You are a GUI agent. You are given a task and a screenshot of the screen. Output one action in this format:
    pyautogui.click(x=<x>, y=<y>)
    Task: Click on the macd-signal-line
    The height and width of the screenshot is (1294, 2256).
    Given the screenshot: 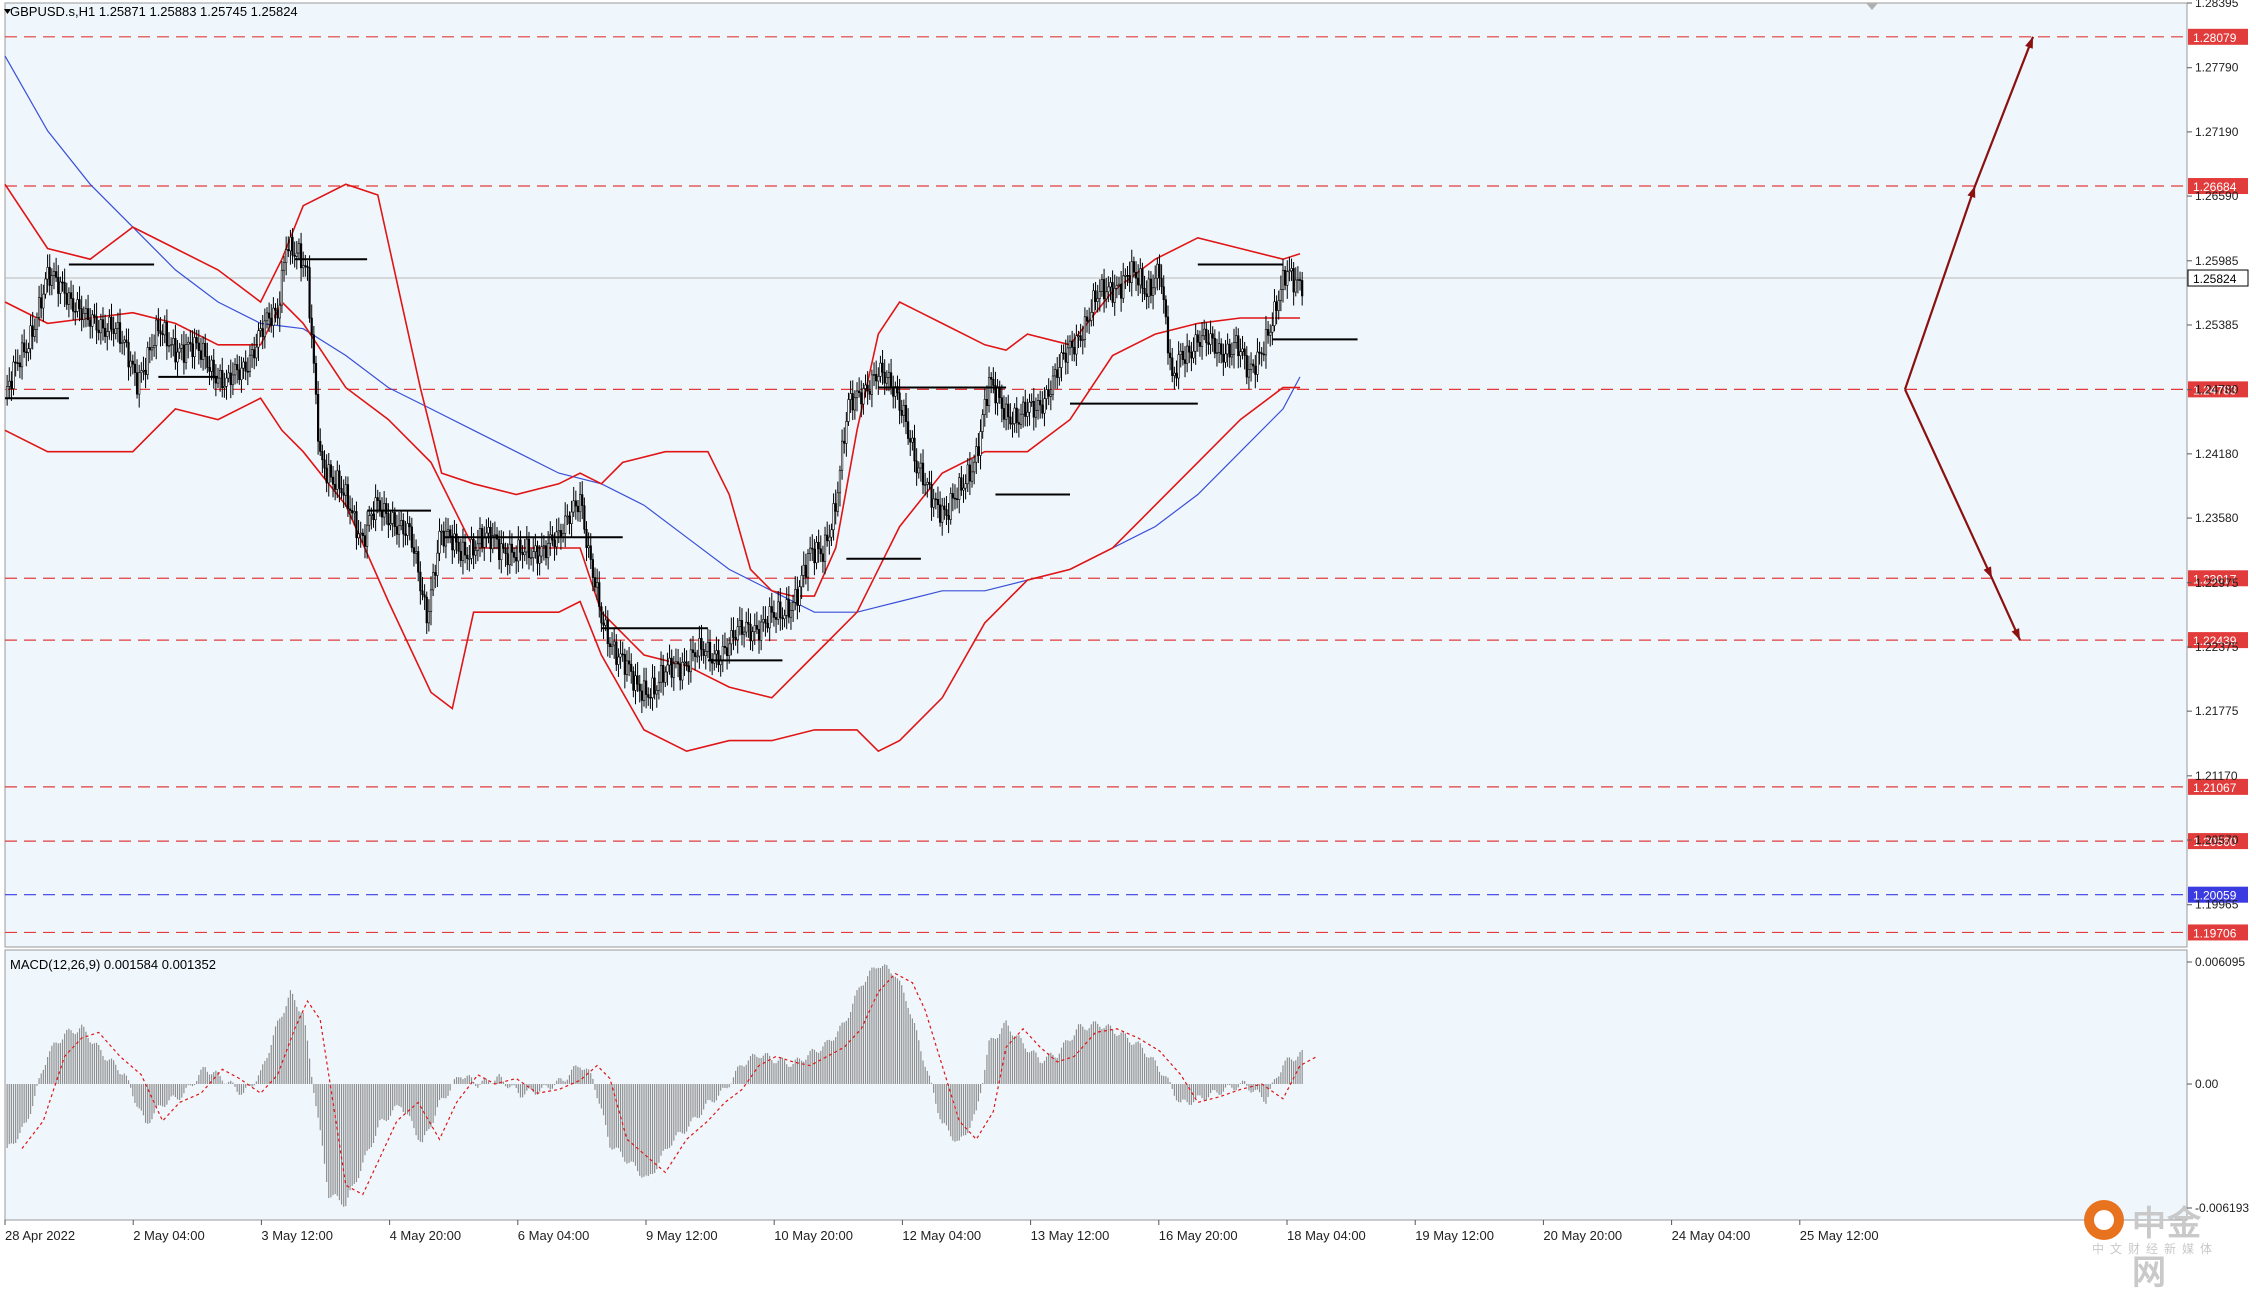 What is the action you would take?
    pyautogui.click(x=669, y=1084)
    